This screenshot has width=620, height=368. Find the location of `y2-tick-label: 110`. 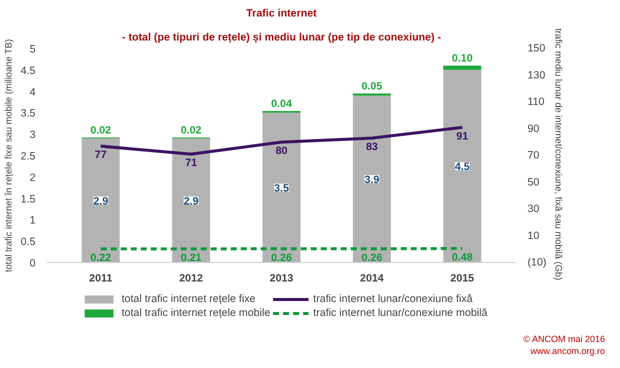

y2-tick-label: 110 is located at coordinates (536, 102).